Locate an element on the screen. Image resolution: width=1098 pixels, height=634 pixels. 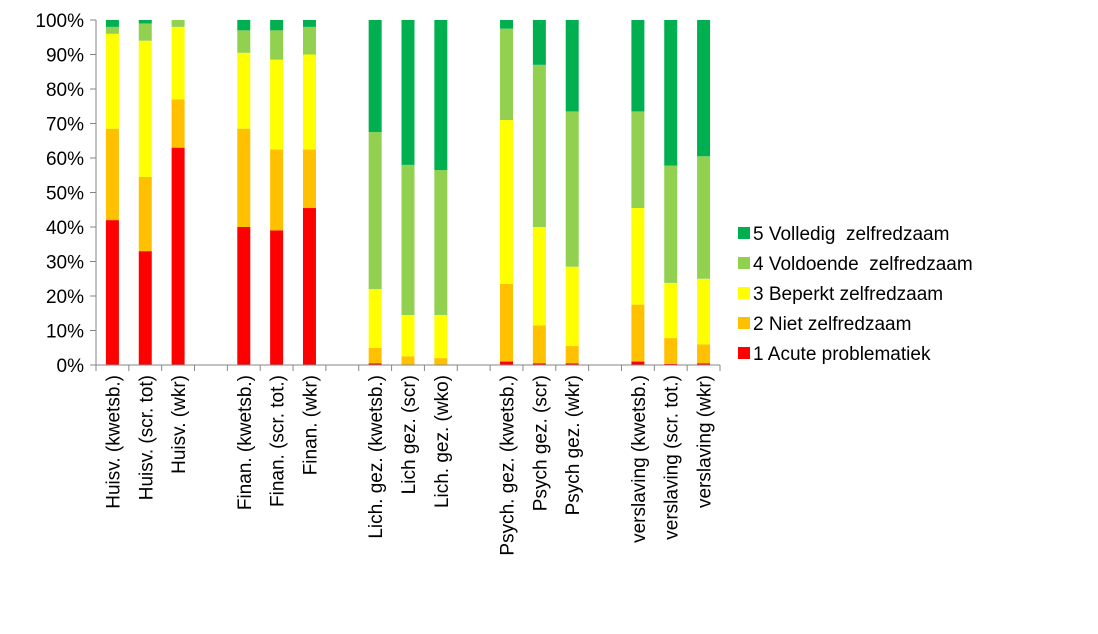
legend-label: 5 Volledig zelfredzaam is located at coordinates (851, 234).